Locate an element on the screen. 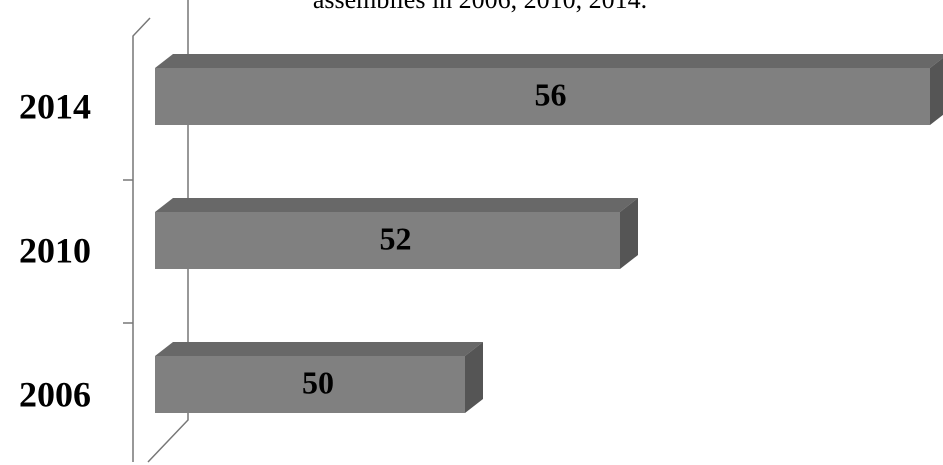  axis-wall-front is located at coordinates (141, 239).